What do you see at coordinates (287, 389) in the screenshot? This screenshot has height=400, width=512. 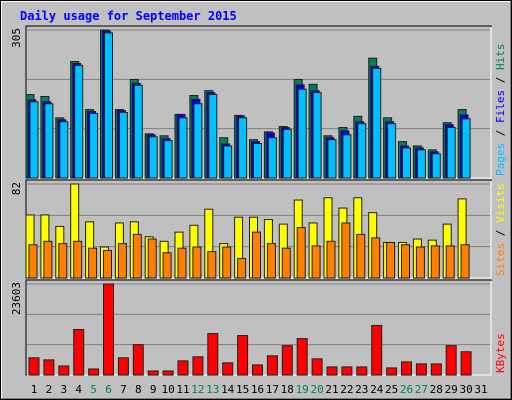 I see `x-tick-label: 18` at bounding box center [287, 389].